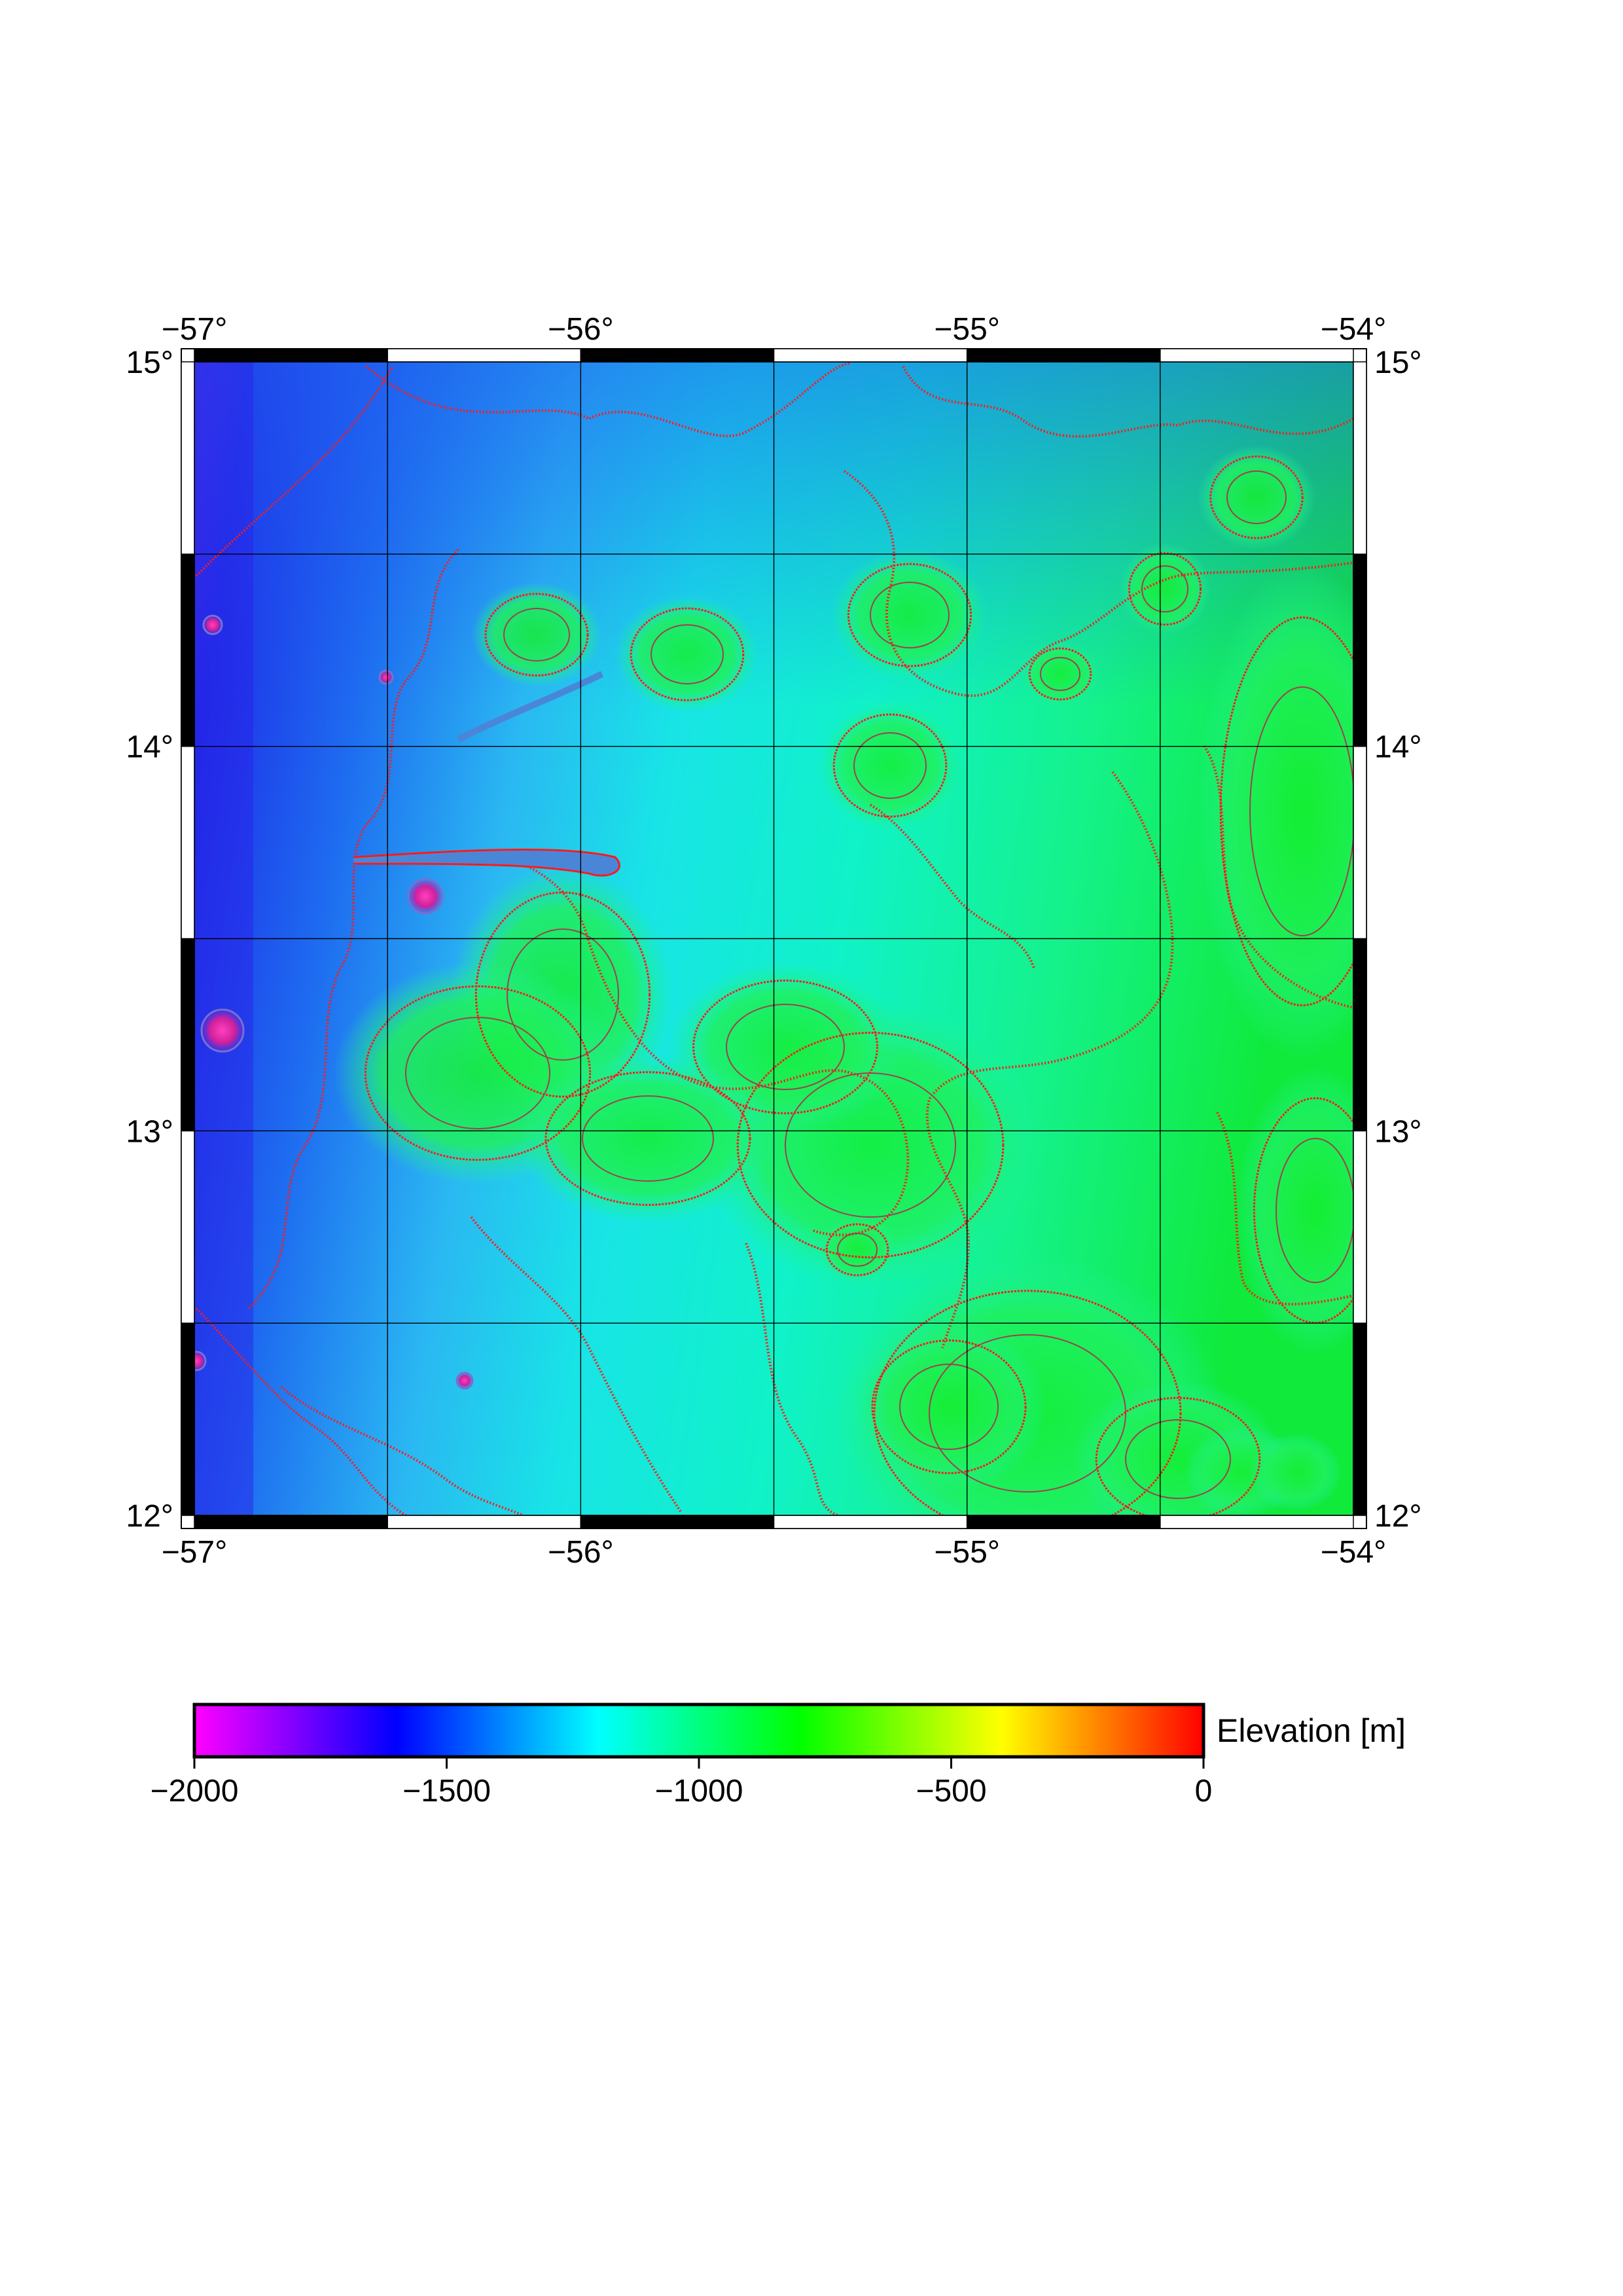  I want to click on latitude-labels-left: 15° 14° 13° 12°, so click(150, 940).